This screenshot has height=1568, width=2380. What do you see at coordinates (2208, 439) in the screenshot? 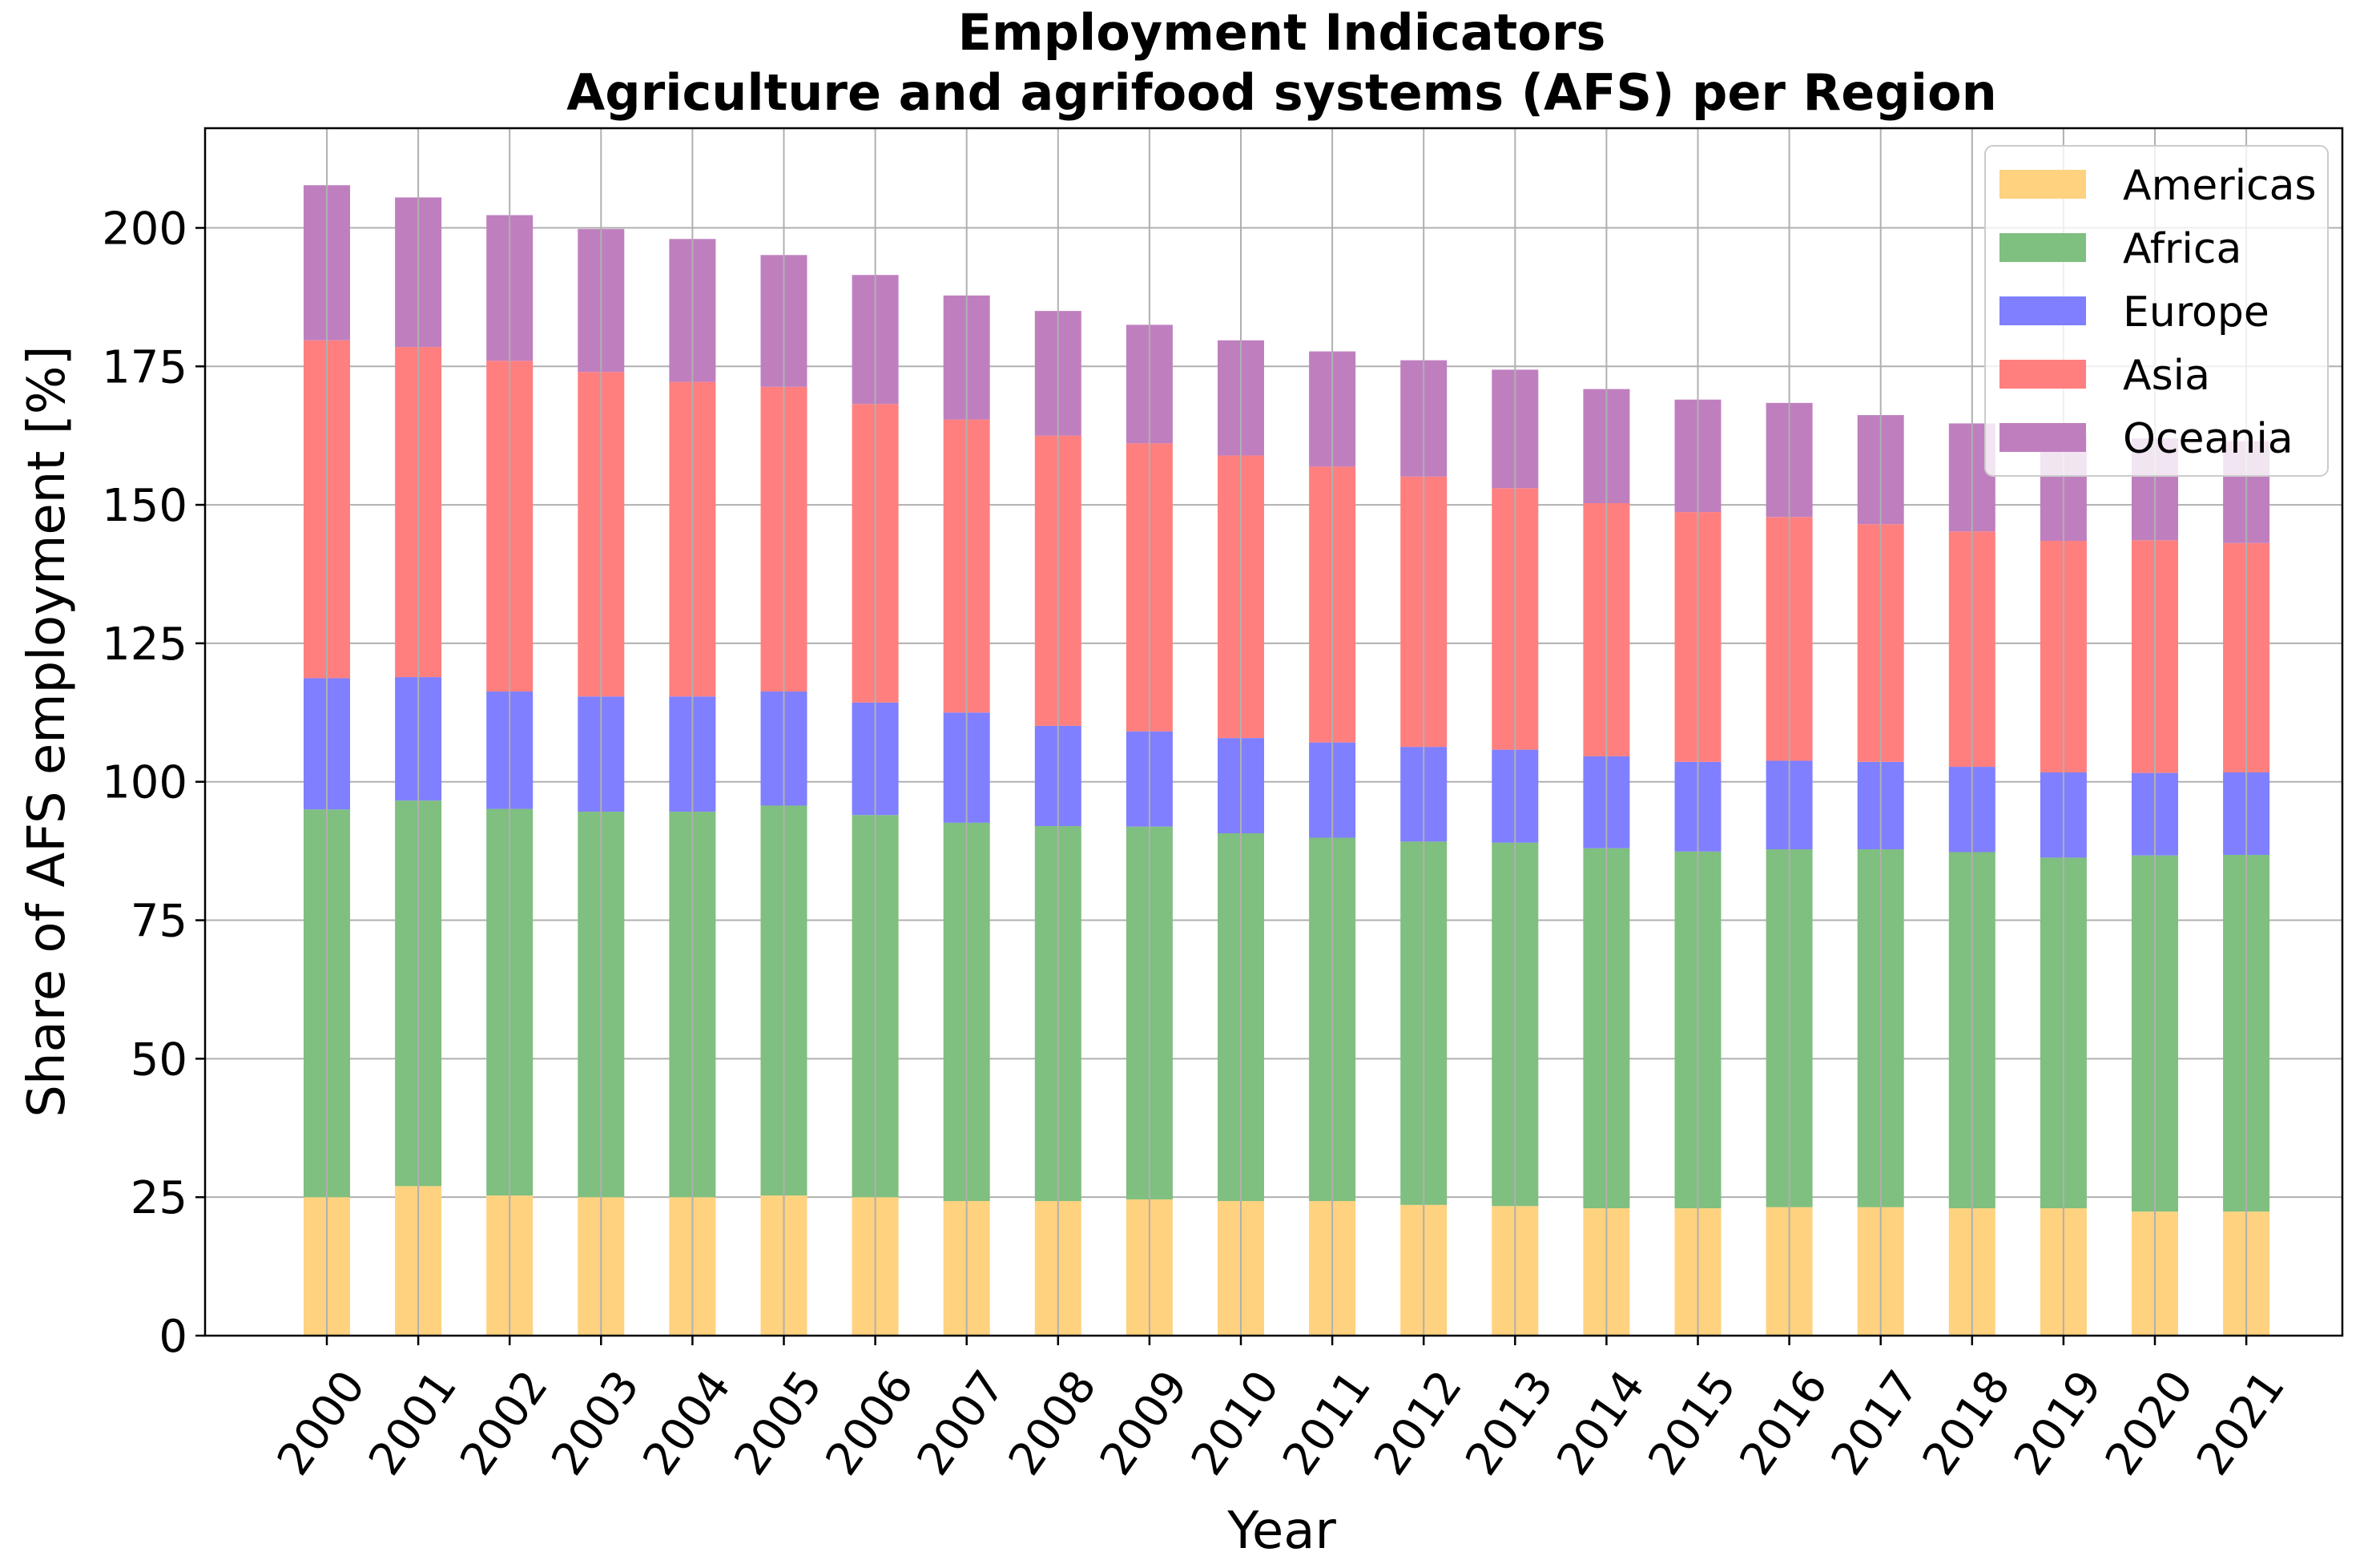
I see `legend-label-oceania: Oceania` at bounding box center [2208, 439].